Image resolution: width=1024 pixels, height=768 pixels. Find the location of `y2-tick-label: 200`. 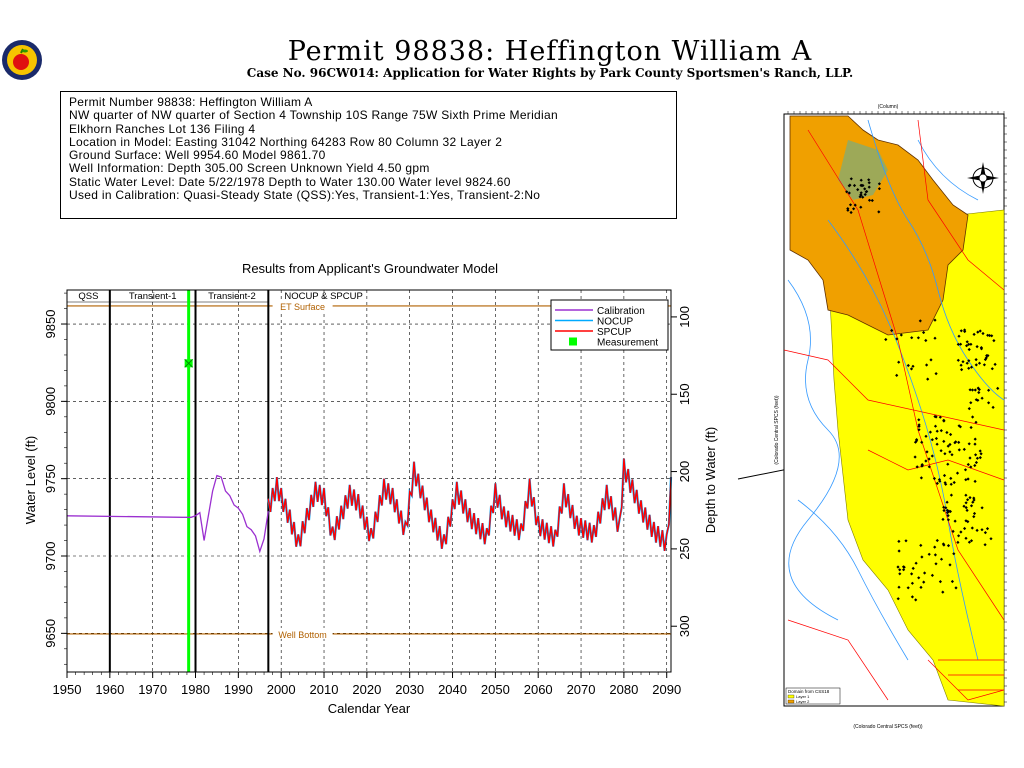

y2-tick-label: 200 is located at coordinates (684, 472).